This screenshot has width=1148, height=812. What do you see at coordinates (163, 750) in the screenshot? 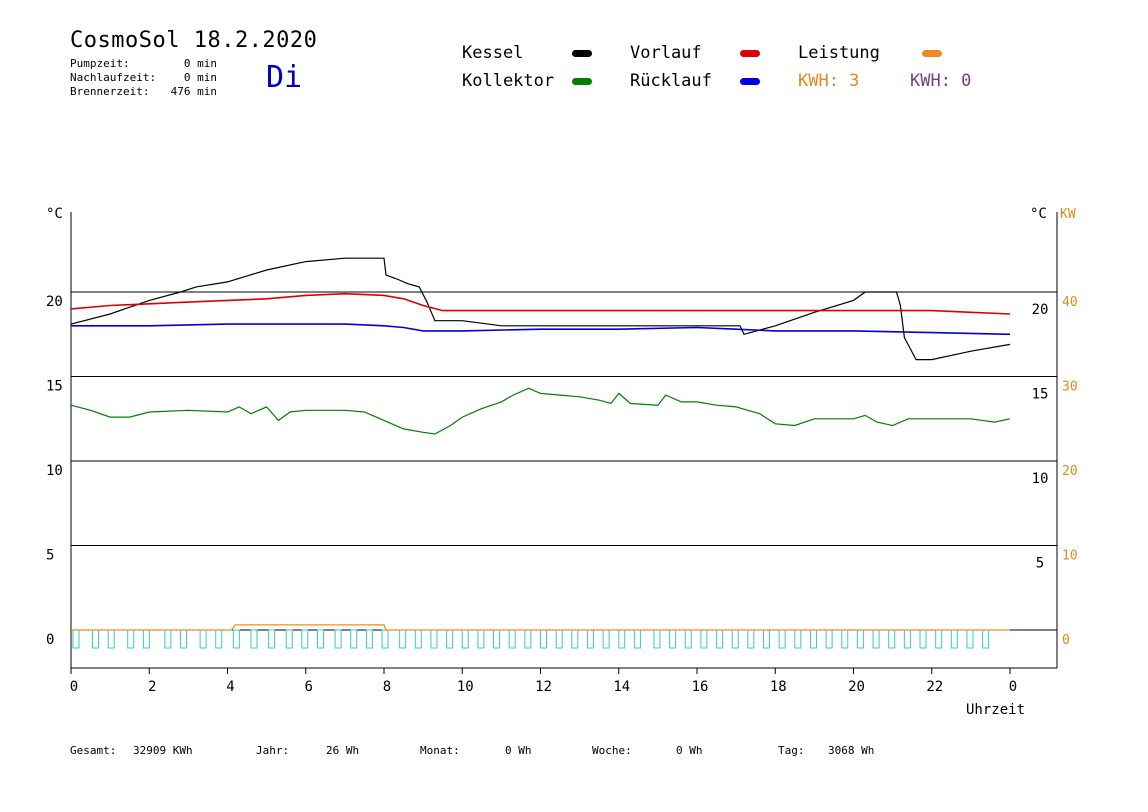
I see `footer-gesamt-value: 32909 KWh` at bounding box center [163, 750].